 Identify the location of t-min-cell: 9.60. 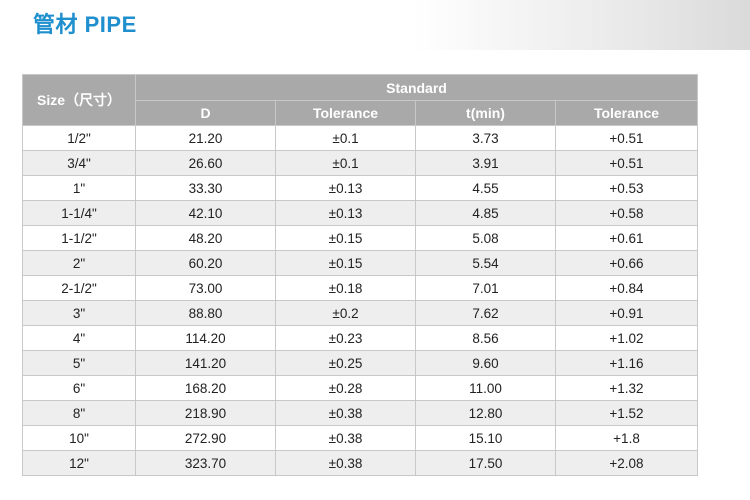
(485, 363).